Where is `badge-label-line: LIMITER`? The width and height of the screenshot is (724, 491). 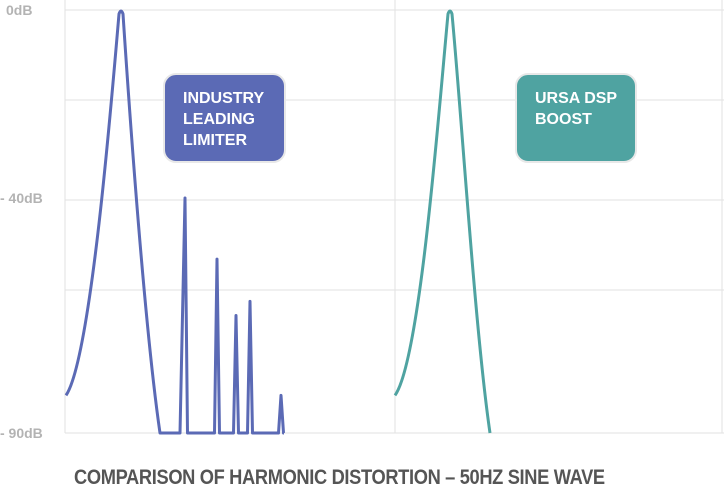 badge-label-line: LIMITER is located at coordinates (215, 140).